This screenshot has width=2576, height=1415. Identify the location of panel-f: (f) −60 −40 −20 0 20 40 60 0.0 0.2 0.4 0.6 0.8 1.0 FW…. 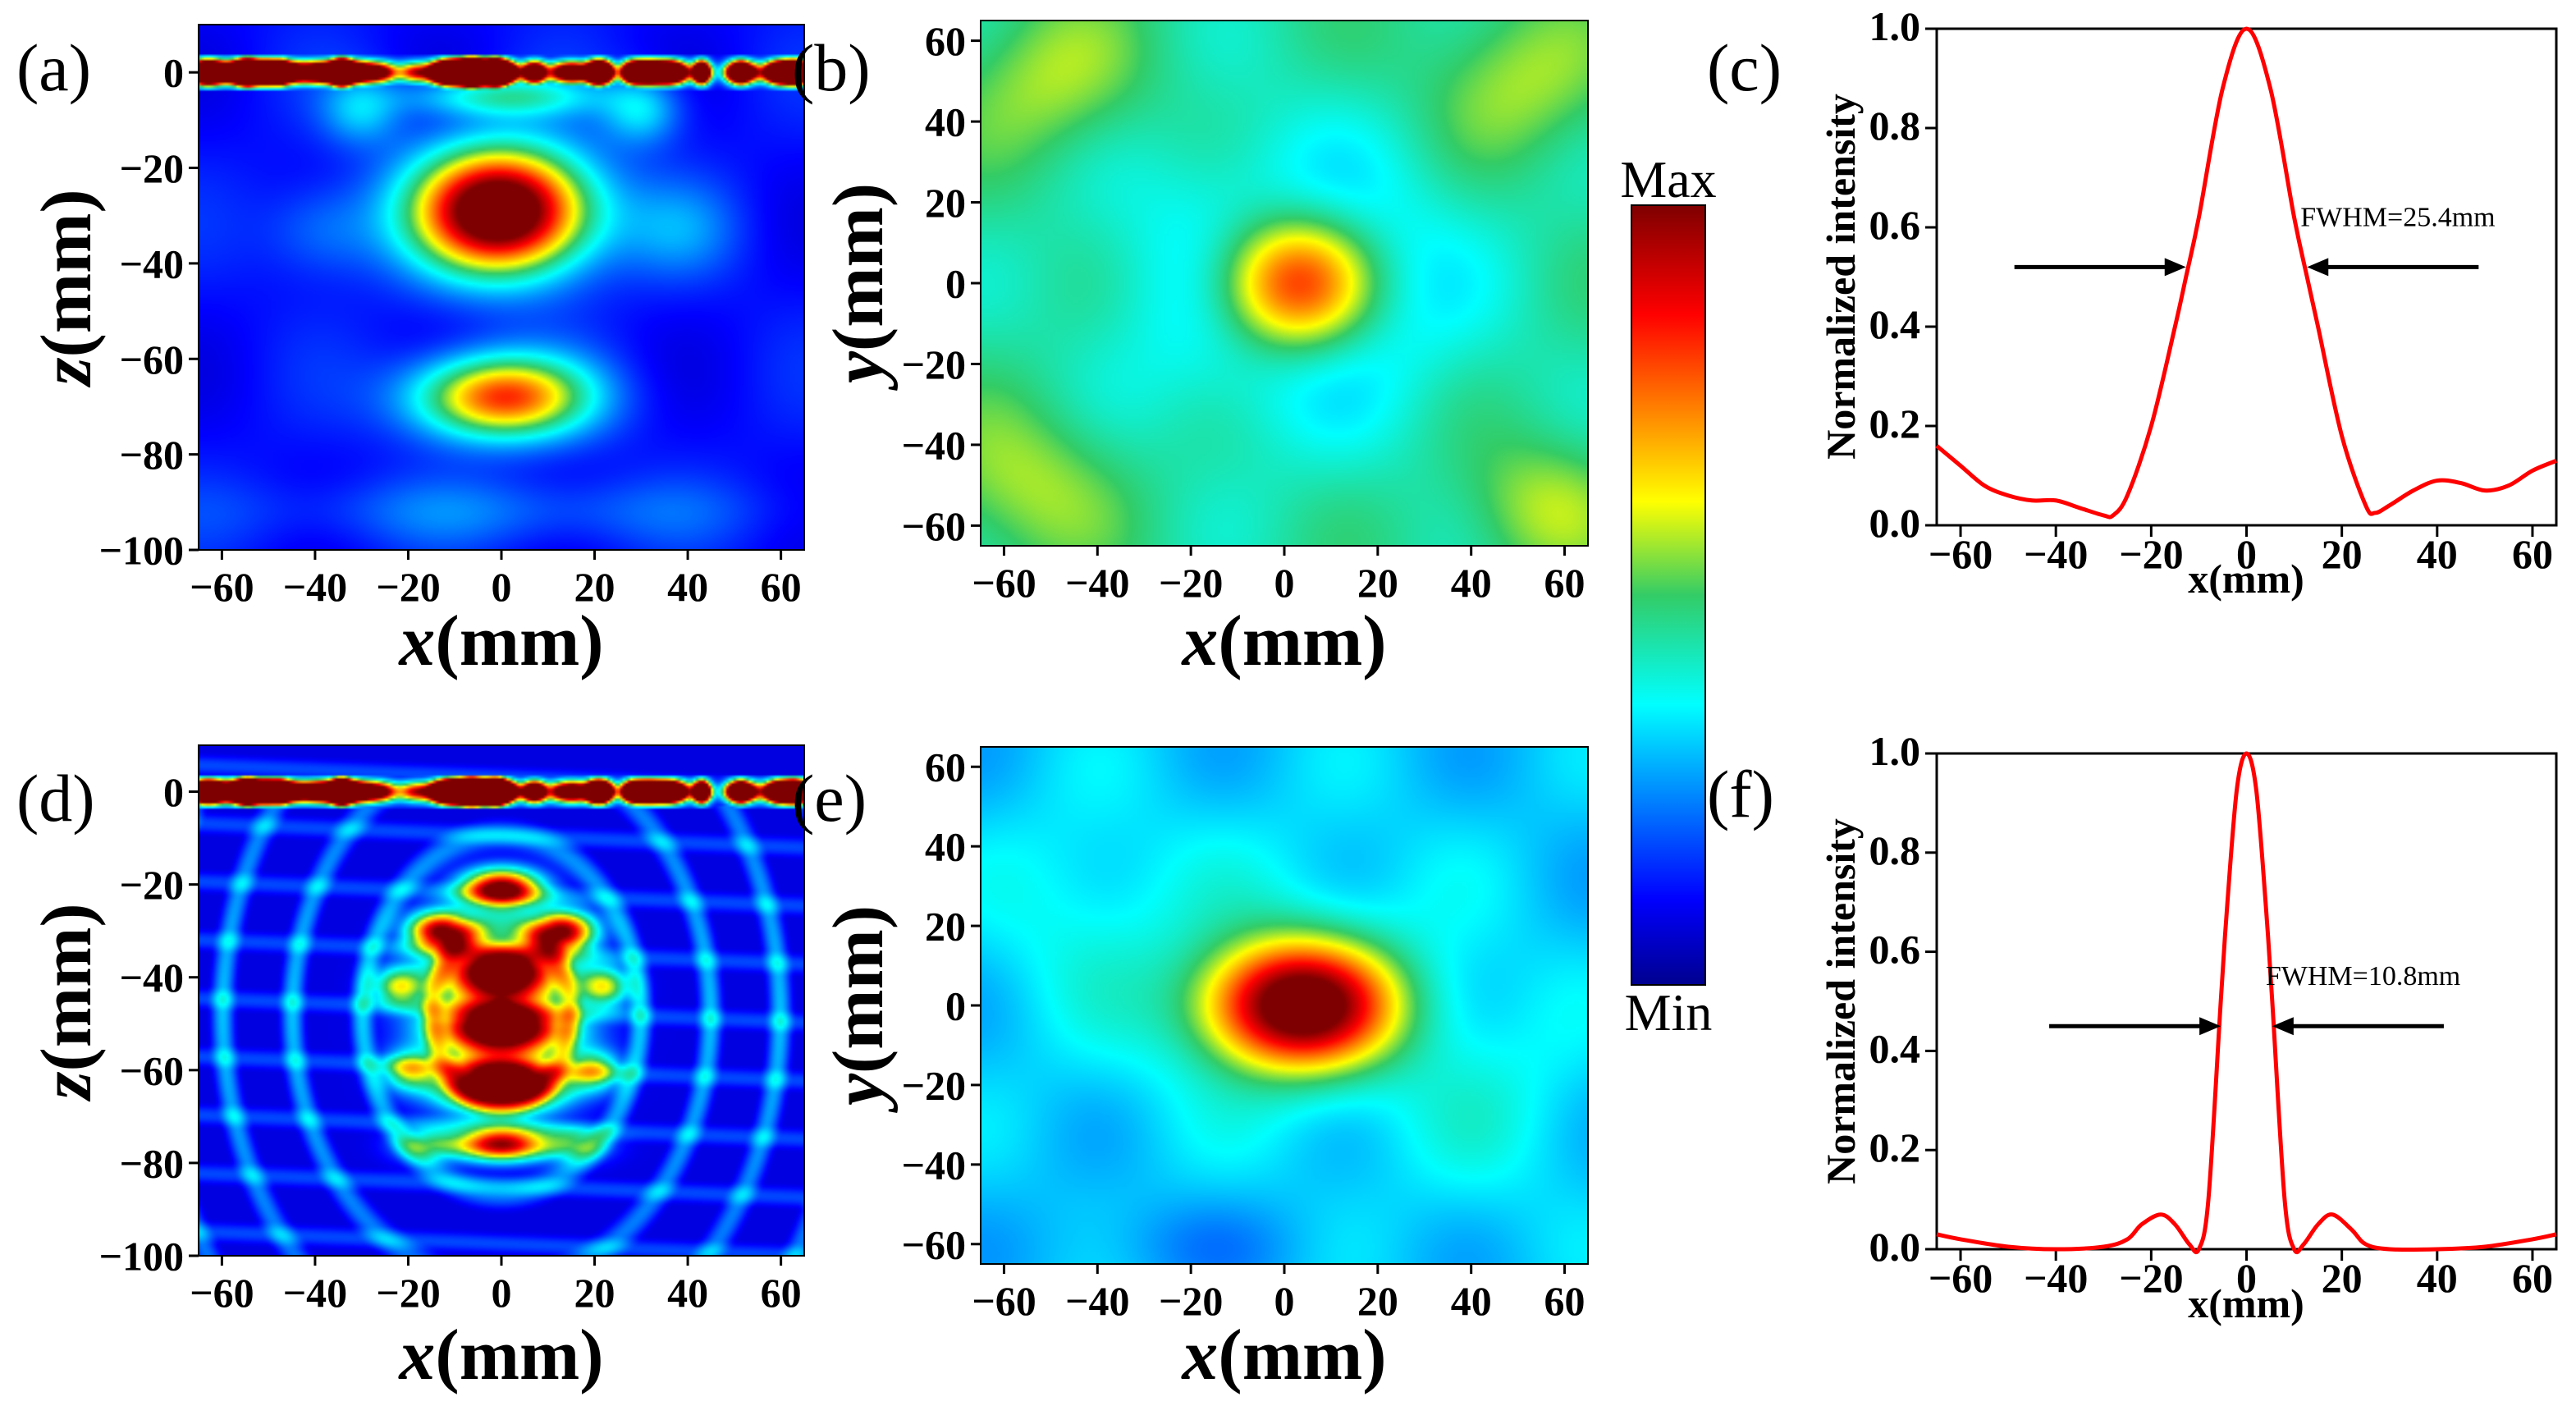
(2132, 1027).